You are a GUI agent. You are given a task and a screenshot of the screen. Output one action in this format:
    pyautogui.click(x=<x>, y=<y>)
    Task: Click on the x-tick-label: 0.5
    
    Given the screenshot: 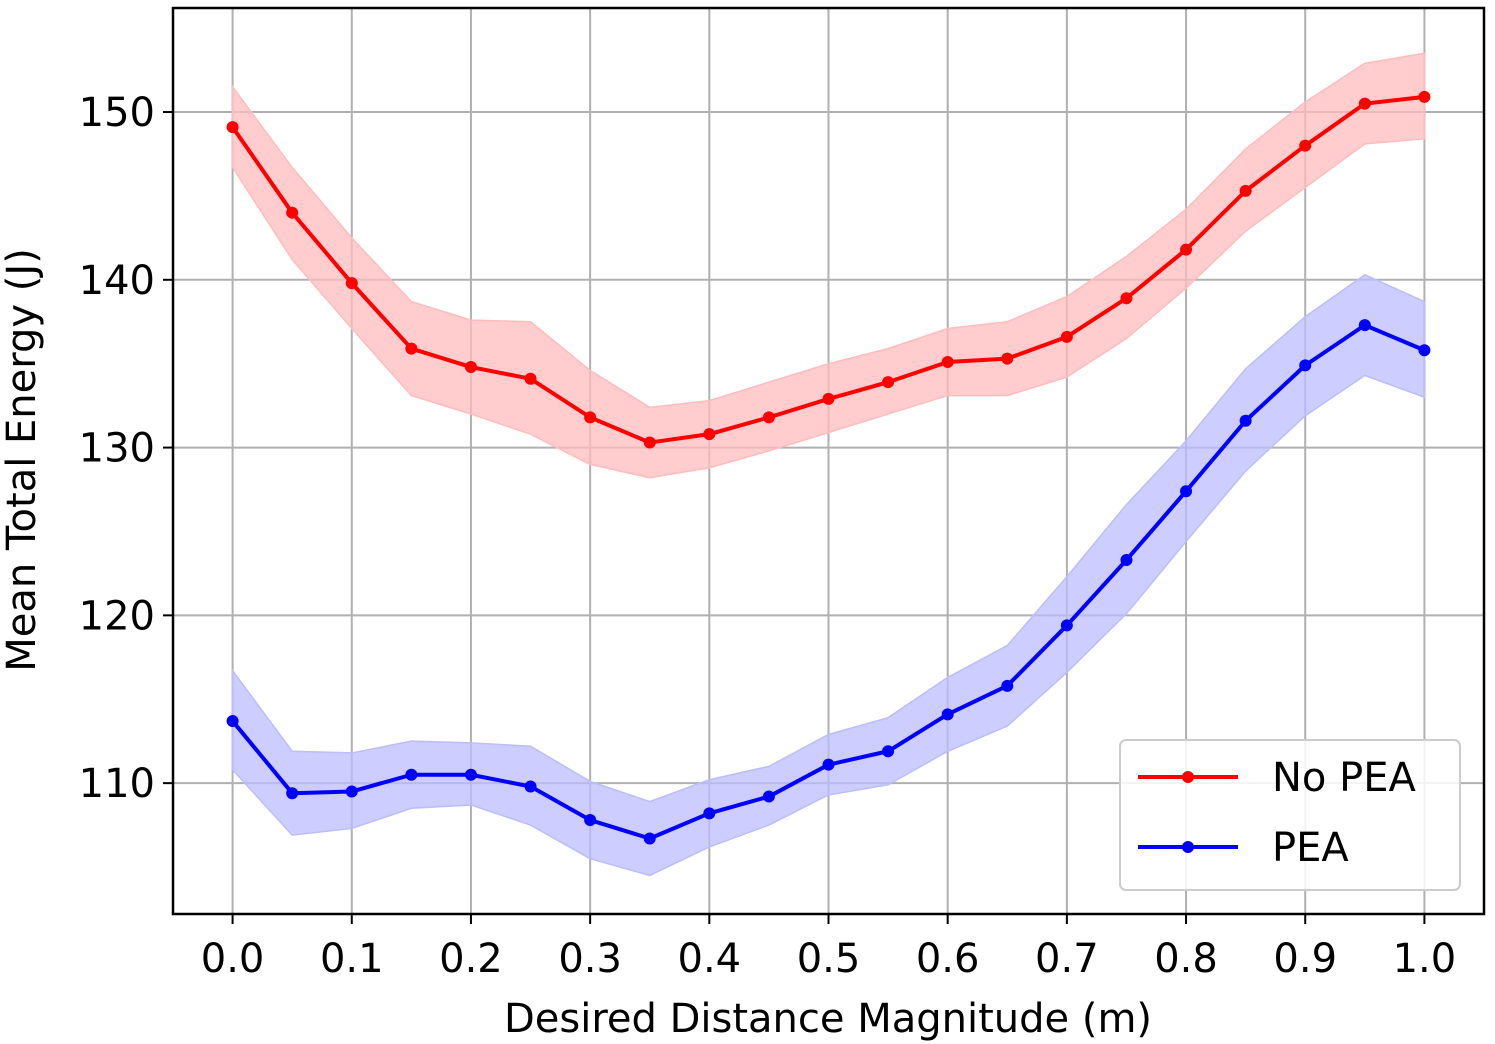 What is the action you would take?
    pyautogui.click(x=829, y=959)
    